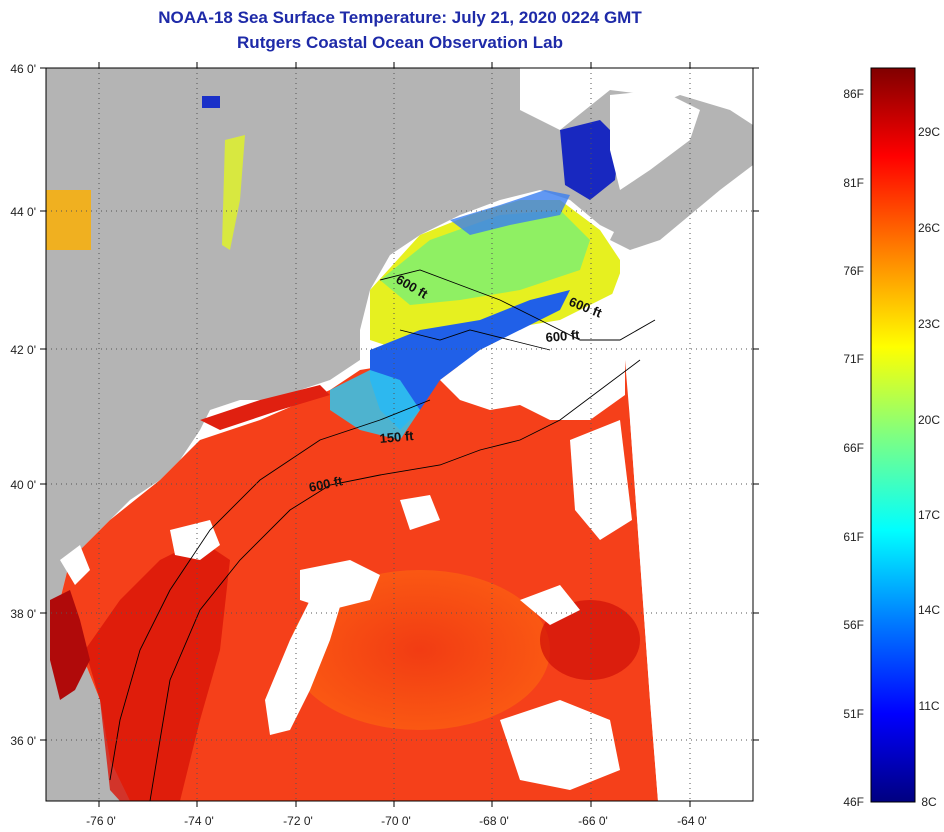 The image size is (944, 832). I want to click on lat-label-36: 36 0', so click(23, 741).